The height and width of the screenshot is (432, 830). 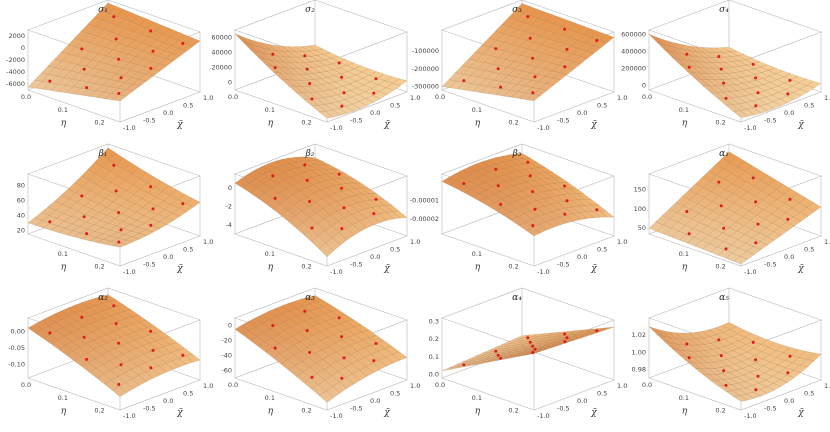 What do you see at coordinates (517, 154) in the screenshot?
I see `chart-title: β₃` at bounding box center [517, 154].